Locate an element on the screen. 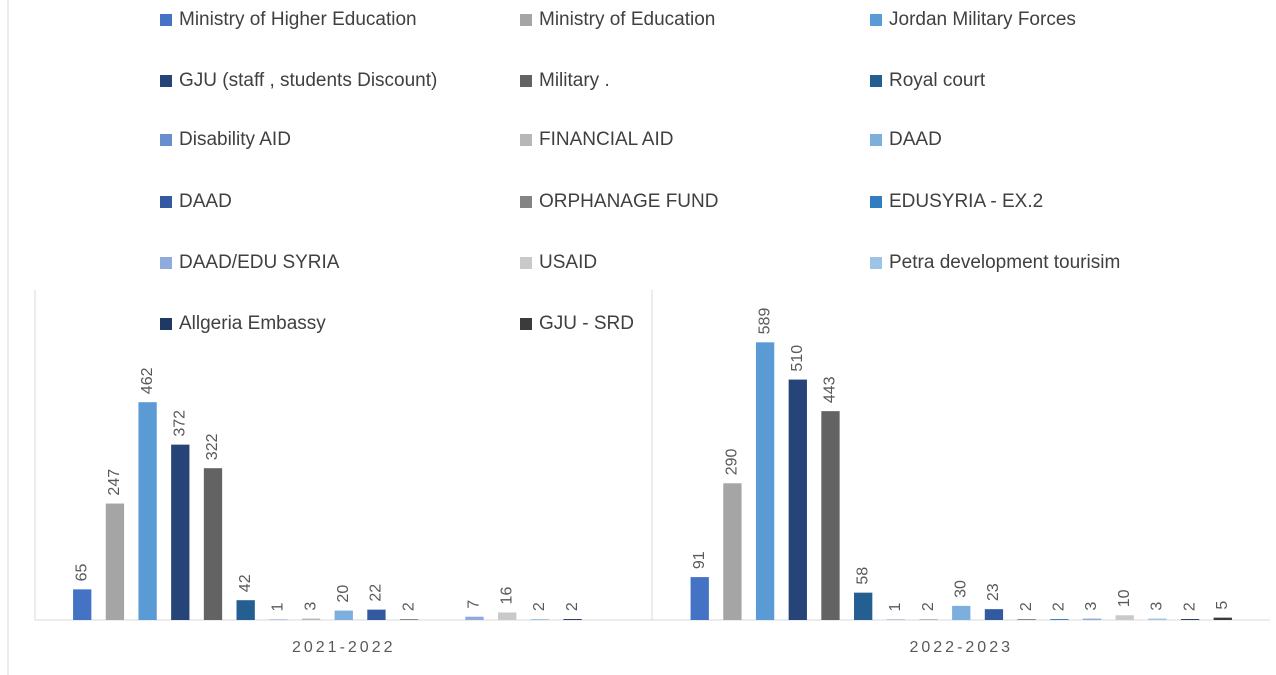  data-label: 372 is located at coordinates (180, 423).